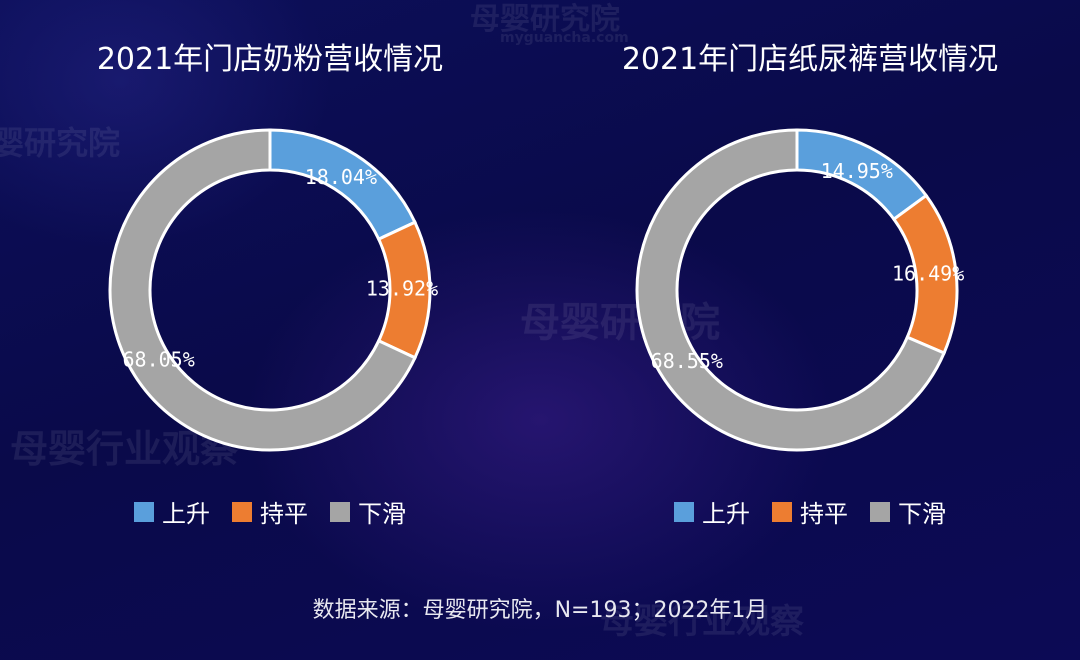 This screenshot has width=1080, height=660. I want to click on label-rise: 18.04%, so click(341, 177).